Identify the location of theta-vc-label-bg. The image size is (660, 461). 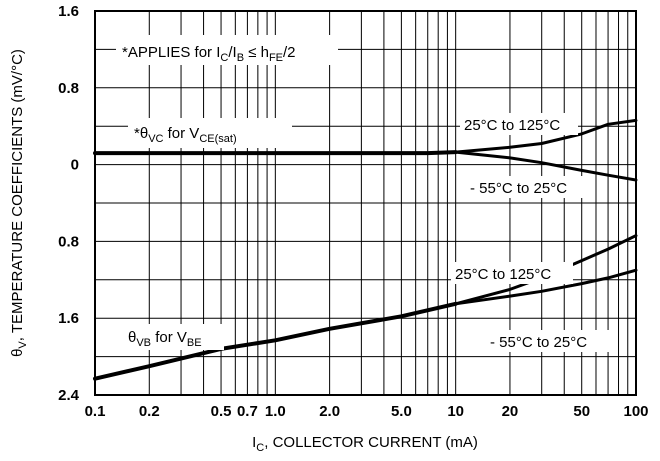
(210, 133).